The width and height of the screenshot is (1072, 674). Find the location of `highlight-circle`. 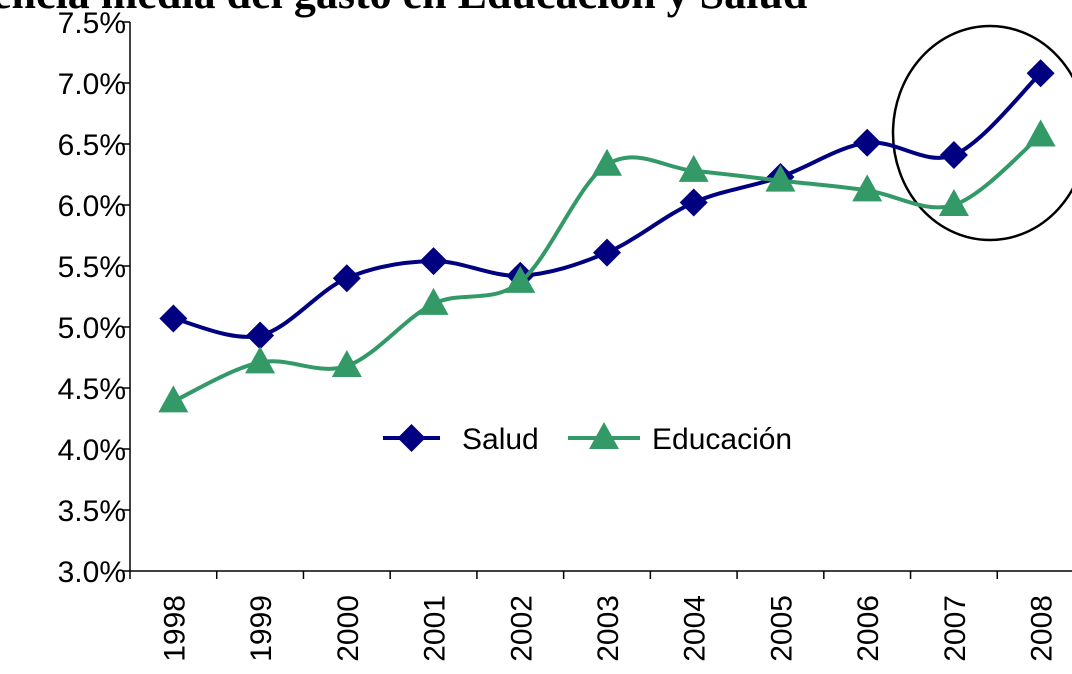

highlight-circle is located at coordinates (981, 133).